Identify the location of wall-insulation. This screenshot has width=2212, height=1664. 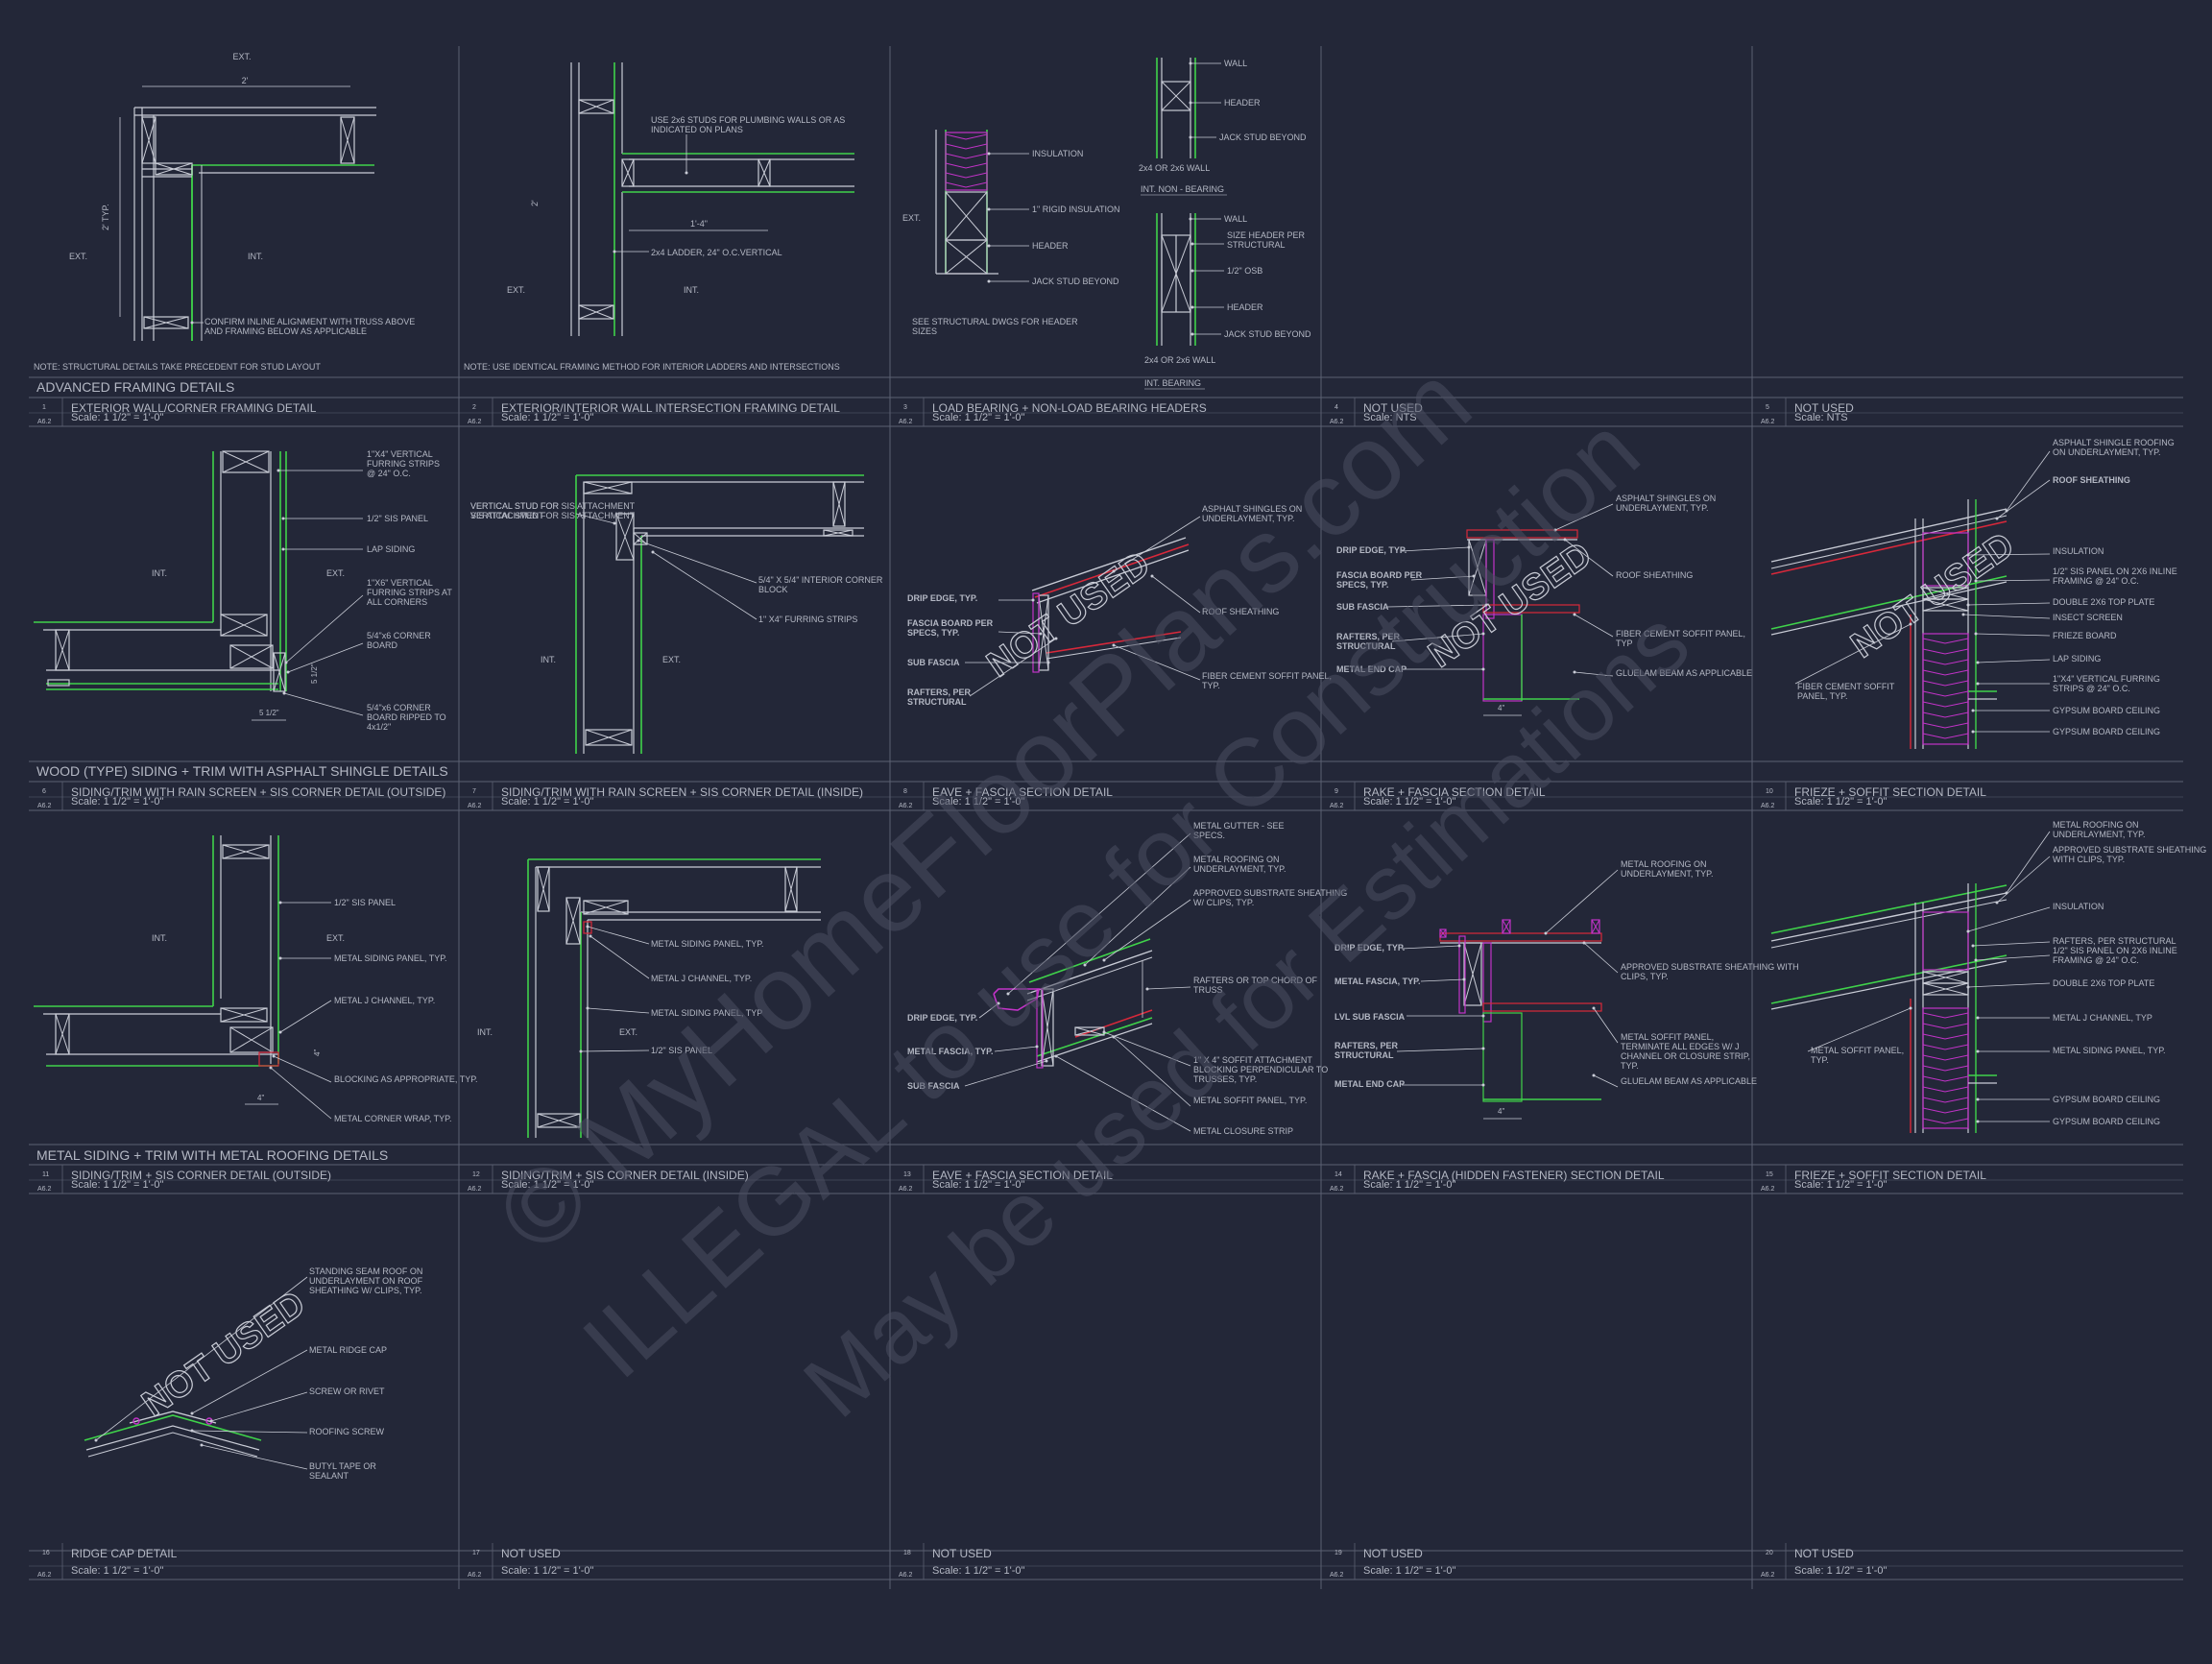
(1945, 689).